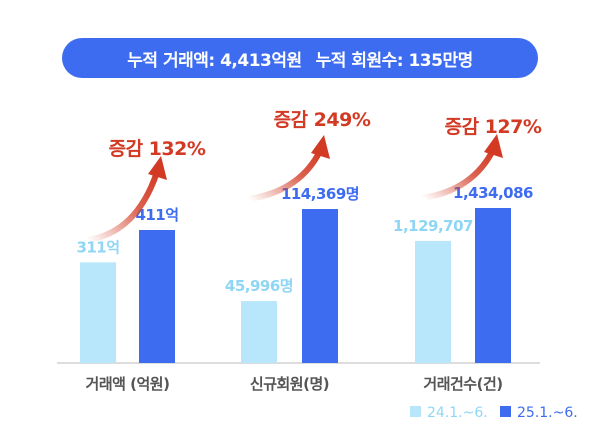  I want to click on legend-label-2025: 25.1.~6., so click(547, 413).